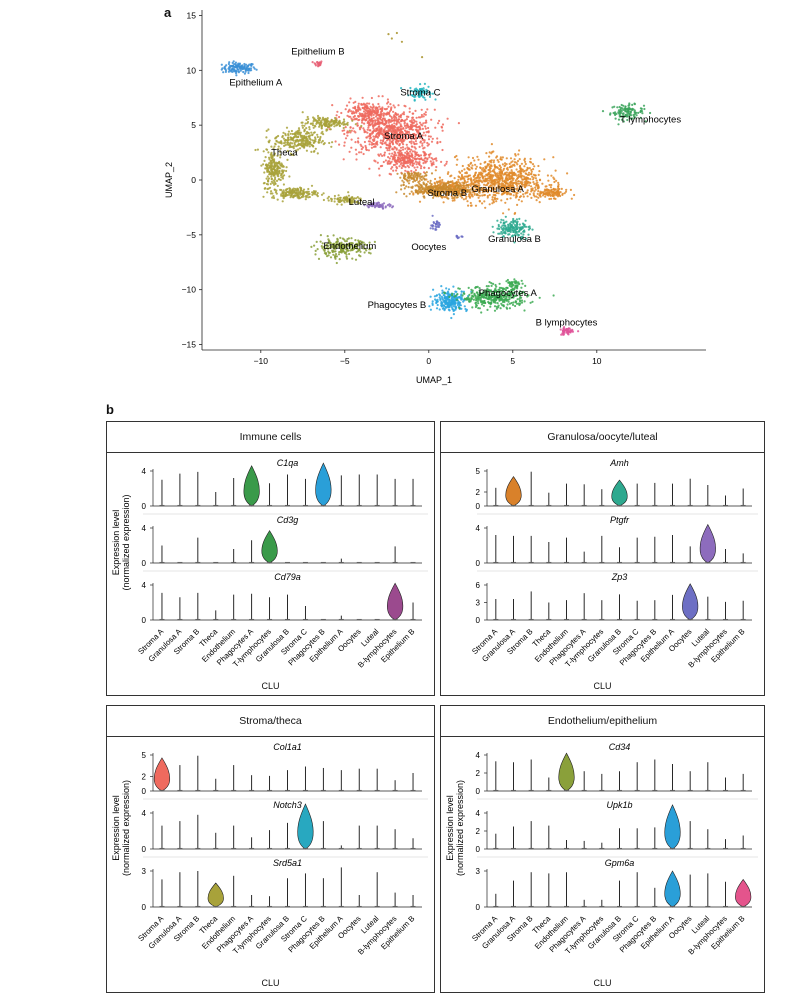 This screenshot has width=793, height=999. Describe the element at coordinates (192, 70) in the screenshot. I see `y-tick-label: 10` at that location.